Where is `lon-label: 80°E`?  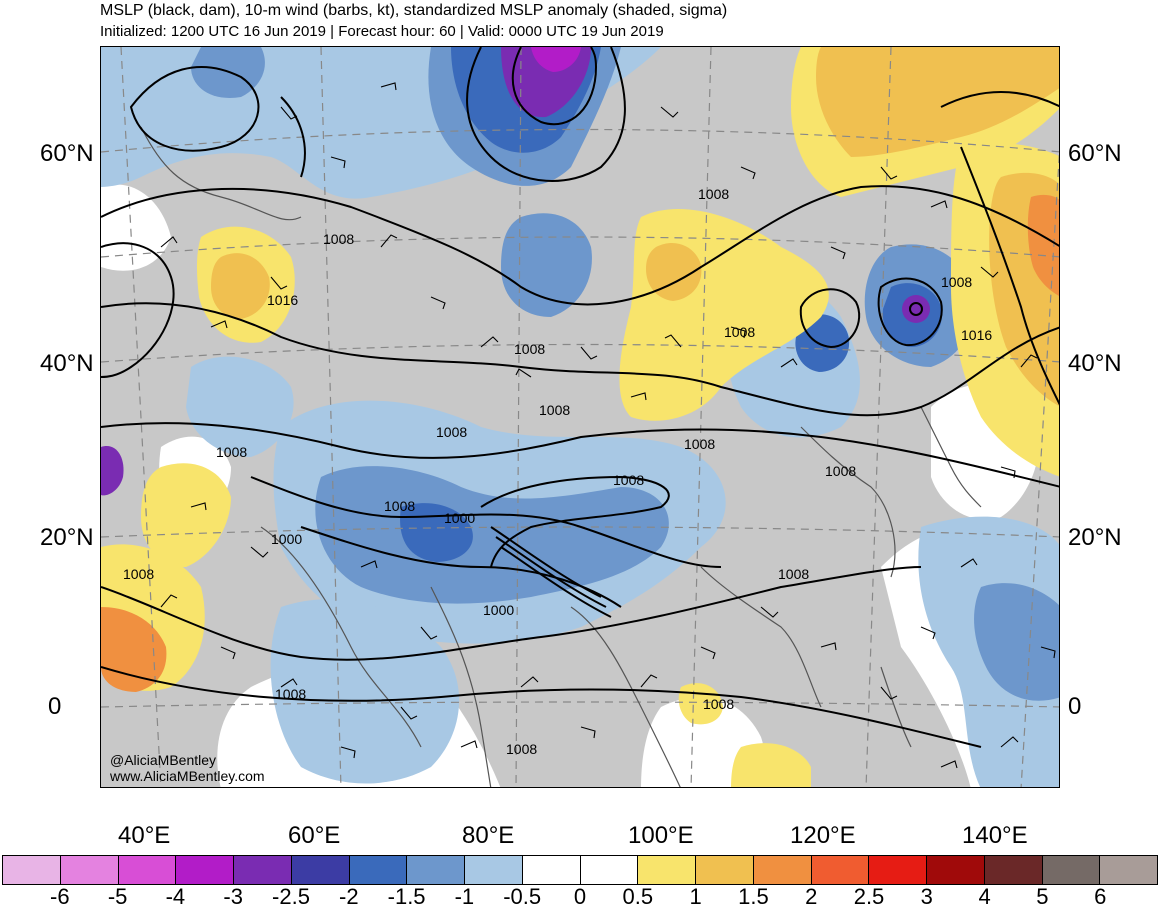
lon-label: 80°E is located at coordinates (488, 835).